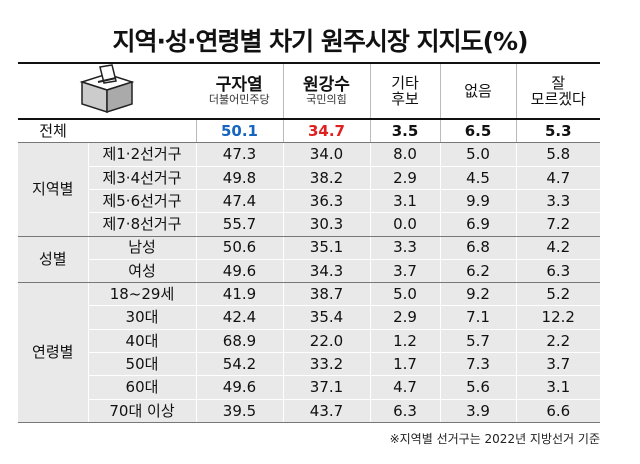 Image resolution: width=640 pixels, height=464 pixels. Describe the element at coordinates (558, 82) in the screenshot. I see `column-label: 잘` at that location.